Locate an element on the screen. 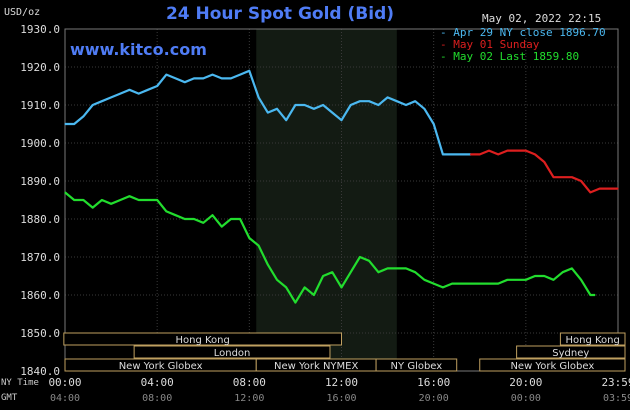 This screenshot has height=410, width=630. y-tick-label: 1890.0 is located at coordinates (40, 181).